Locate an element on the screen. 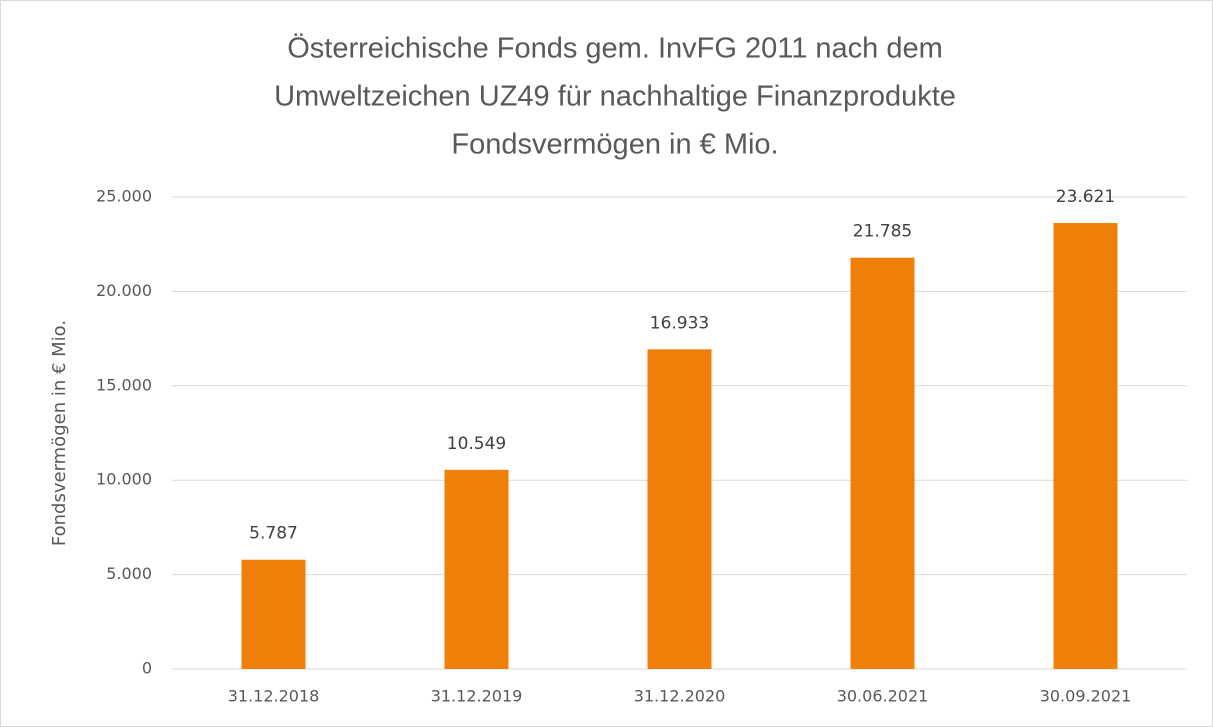 This screenshot has width=1213, height=727. data-label: 10.549 is located at coordinates (476, 444).